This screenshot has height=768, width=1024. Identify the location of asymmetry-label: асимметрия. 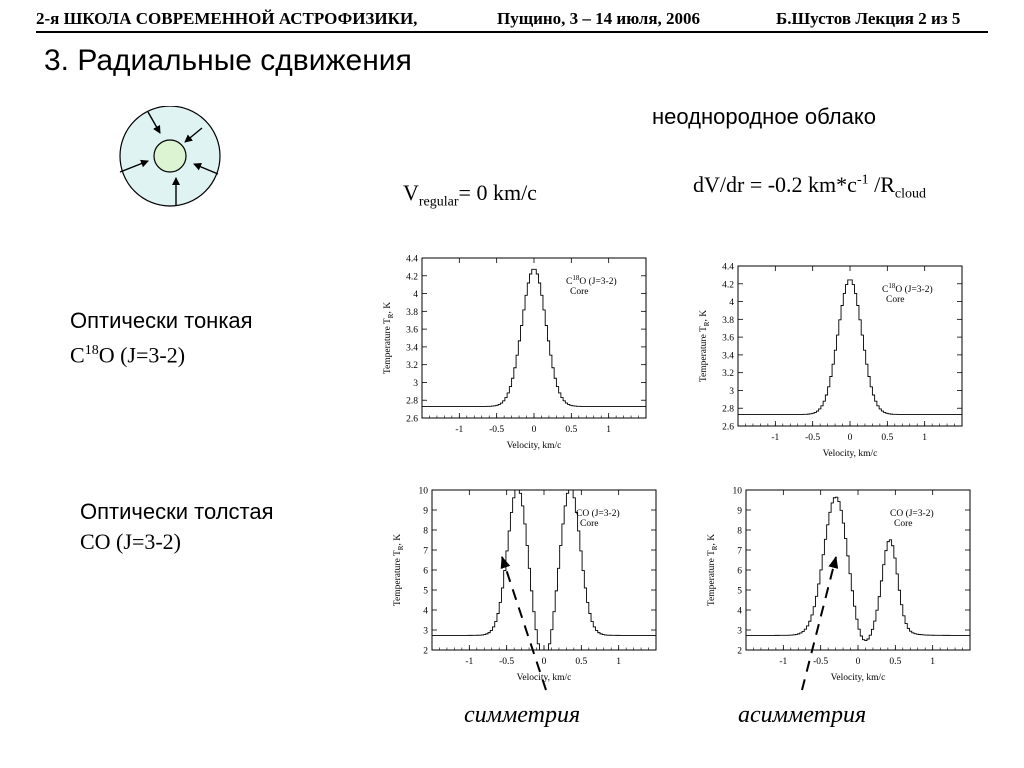
(802, 715).